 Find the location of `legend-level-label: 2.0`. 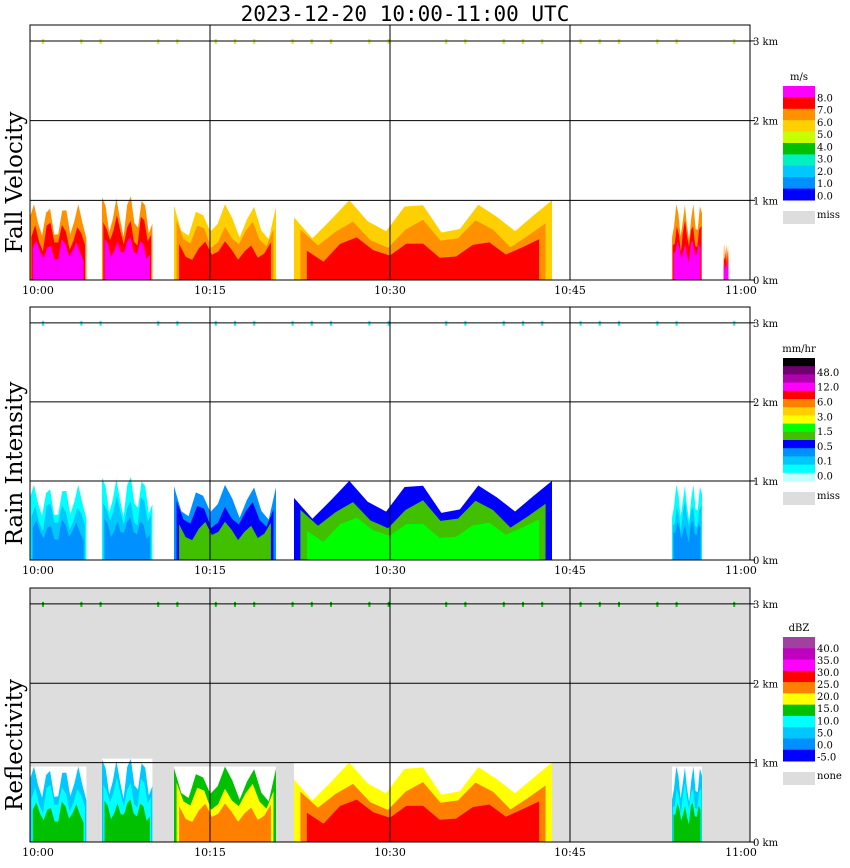

legend-level-label: 2.0 is located at coordinates (825, 172).